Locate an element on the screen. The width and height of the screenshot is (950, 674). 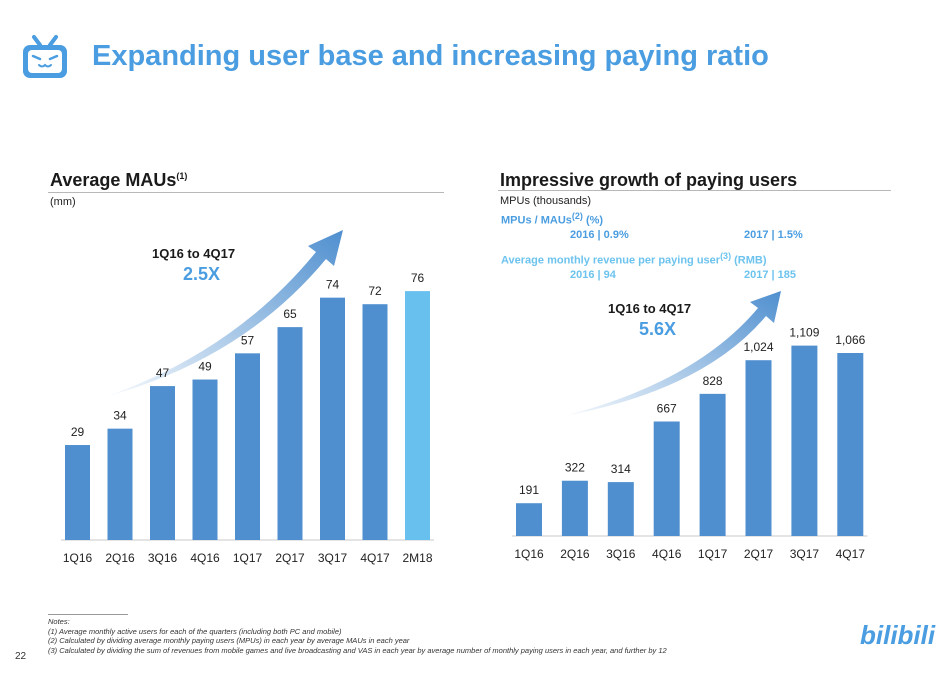
notes-heading: Notes: is located at coordinates (59, 621).